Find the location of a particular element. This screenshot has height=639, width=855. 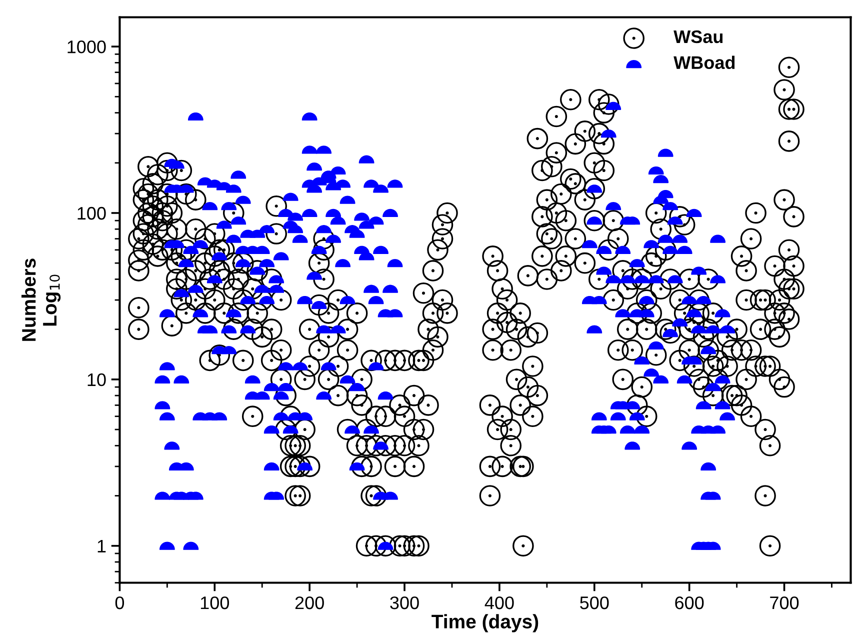

x-tick-label: 400 is located at coordinates (499, 603).